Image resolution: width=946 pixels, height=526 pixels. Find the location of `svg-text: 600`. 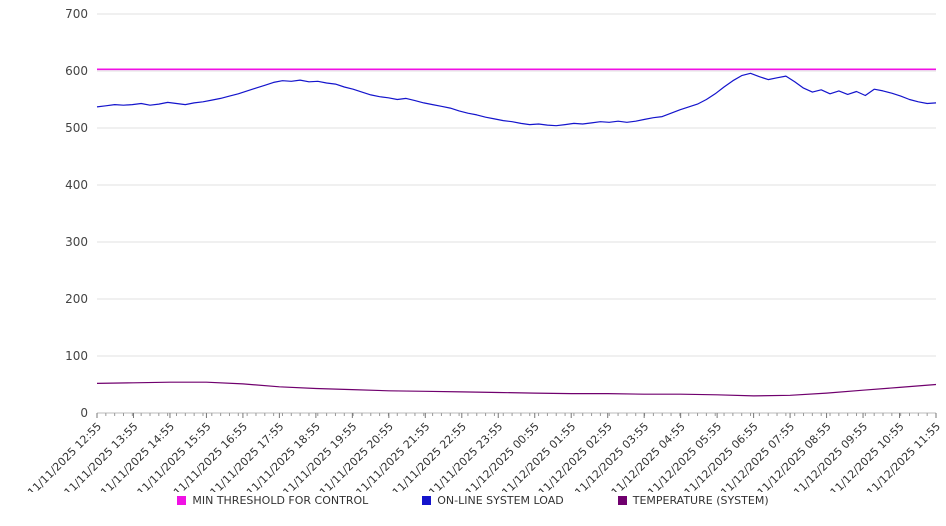

svg-text: 600 is located at coordinates (76, 71).